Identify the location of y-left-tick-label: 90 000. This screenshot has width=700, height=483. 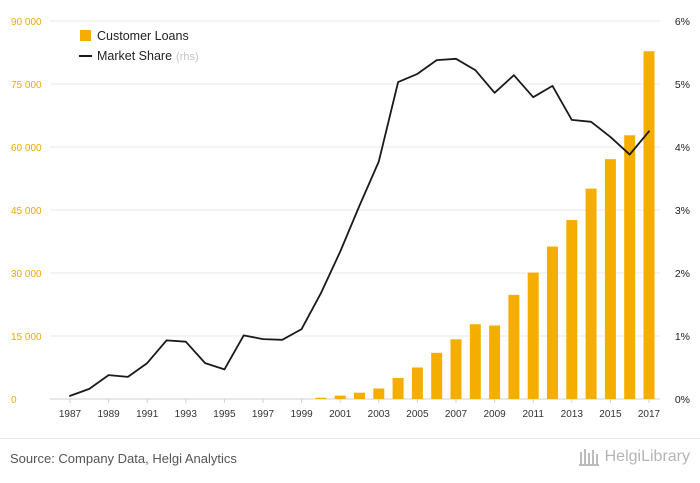
(26, 22).